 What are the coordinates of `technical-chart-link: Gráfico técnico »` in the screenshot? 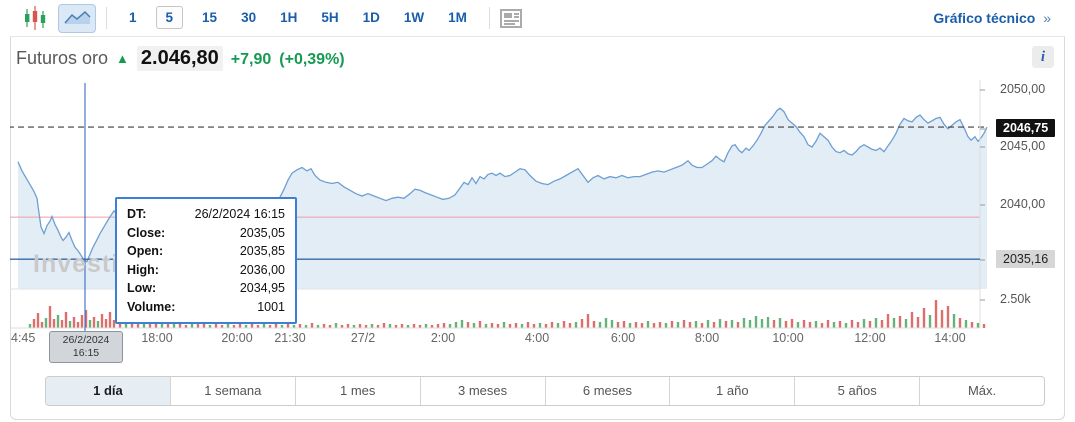 It's located at (992, 18).